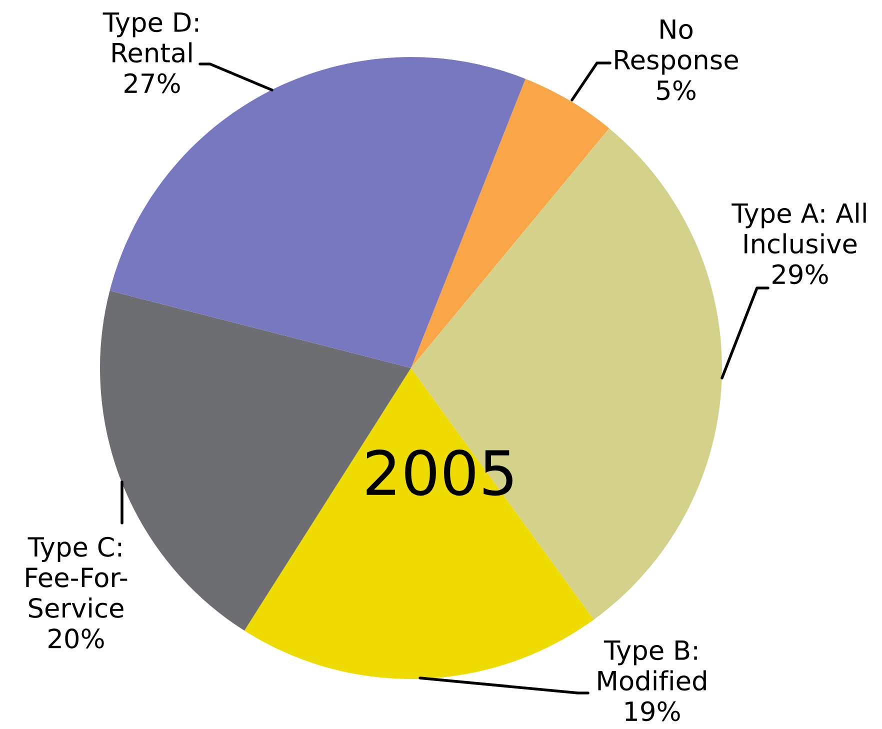 The width and height of the screenshot is (882, 729). What do you see at coordinates (676, 47) in the screenshot?
I see `slice-label: No Response` at bounding box center [676, 47].